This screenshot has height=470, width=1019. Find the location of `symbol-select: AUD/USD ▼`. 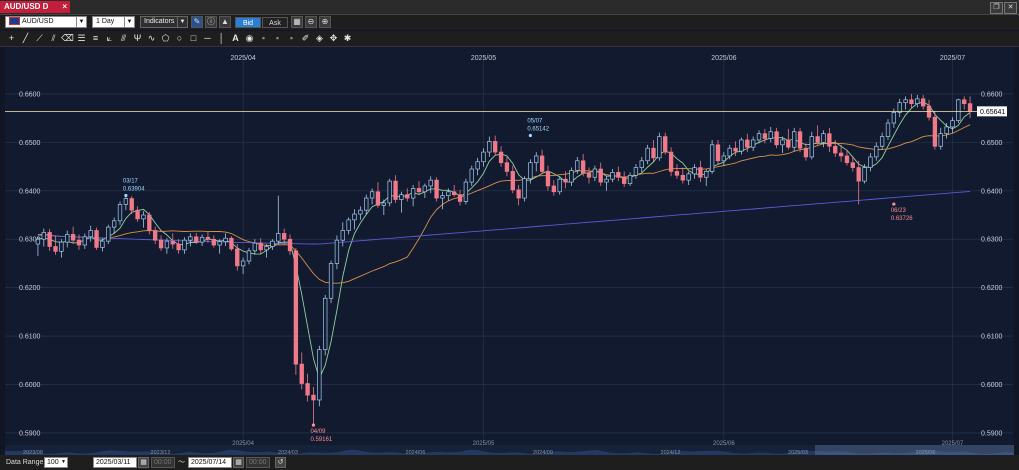

symbol-select: AUD/USD ▼ is located at coordinates (46, 22).